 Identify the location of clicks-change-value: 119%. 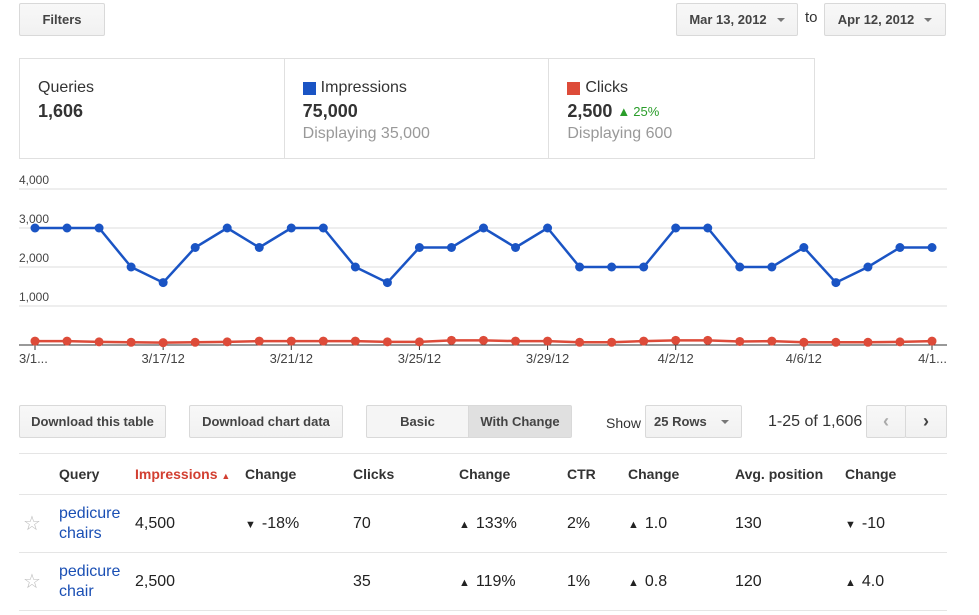
(495, 581).